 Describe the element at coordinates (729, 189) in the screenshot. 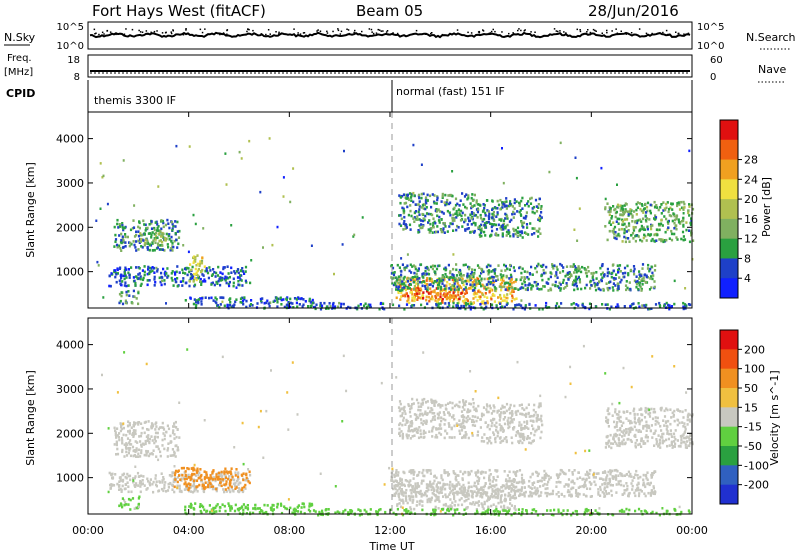

I see `colorbar-swatch` at that location.